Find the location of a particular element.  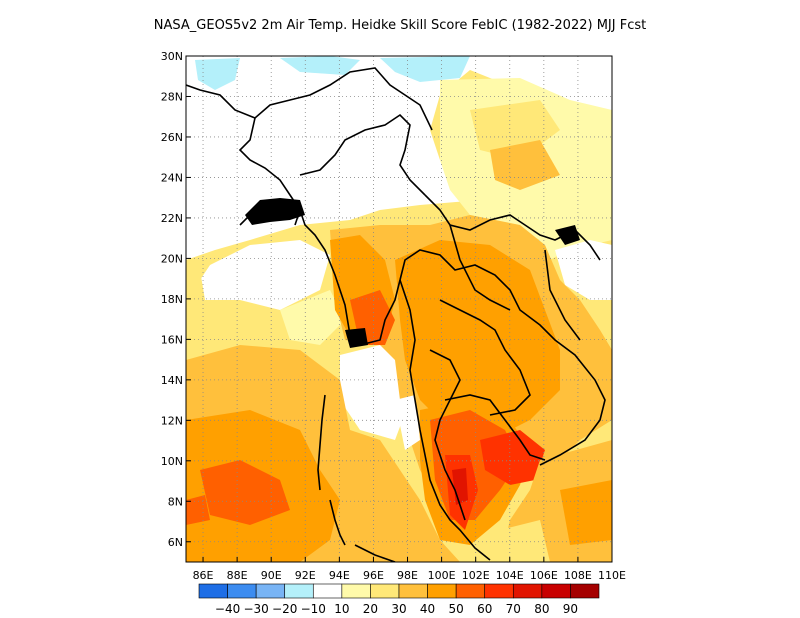

colorbar-label: 70 is located at coordinates (513, 609).